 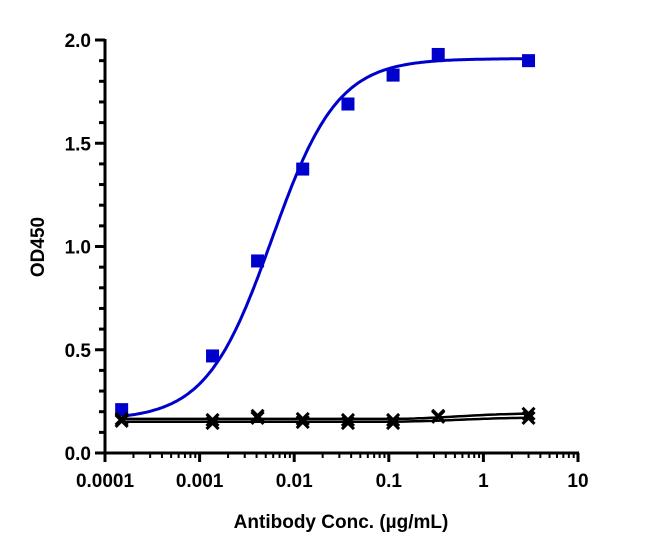 What do you see at coordinates (294, 481) in the screenshot?
I see `x-tick-label: 0.01` at bounding box center [294, 481].